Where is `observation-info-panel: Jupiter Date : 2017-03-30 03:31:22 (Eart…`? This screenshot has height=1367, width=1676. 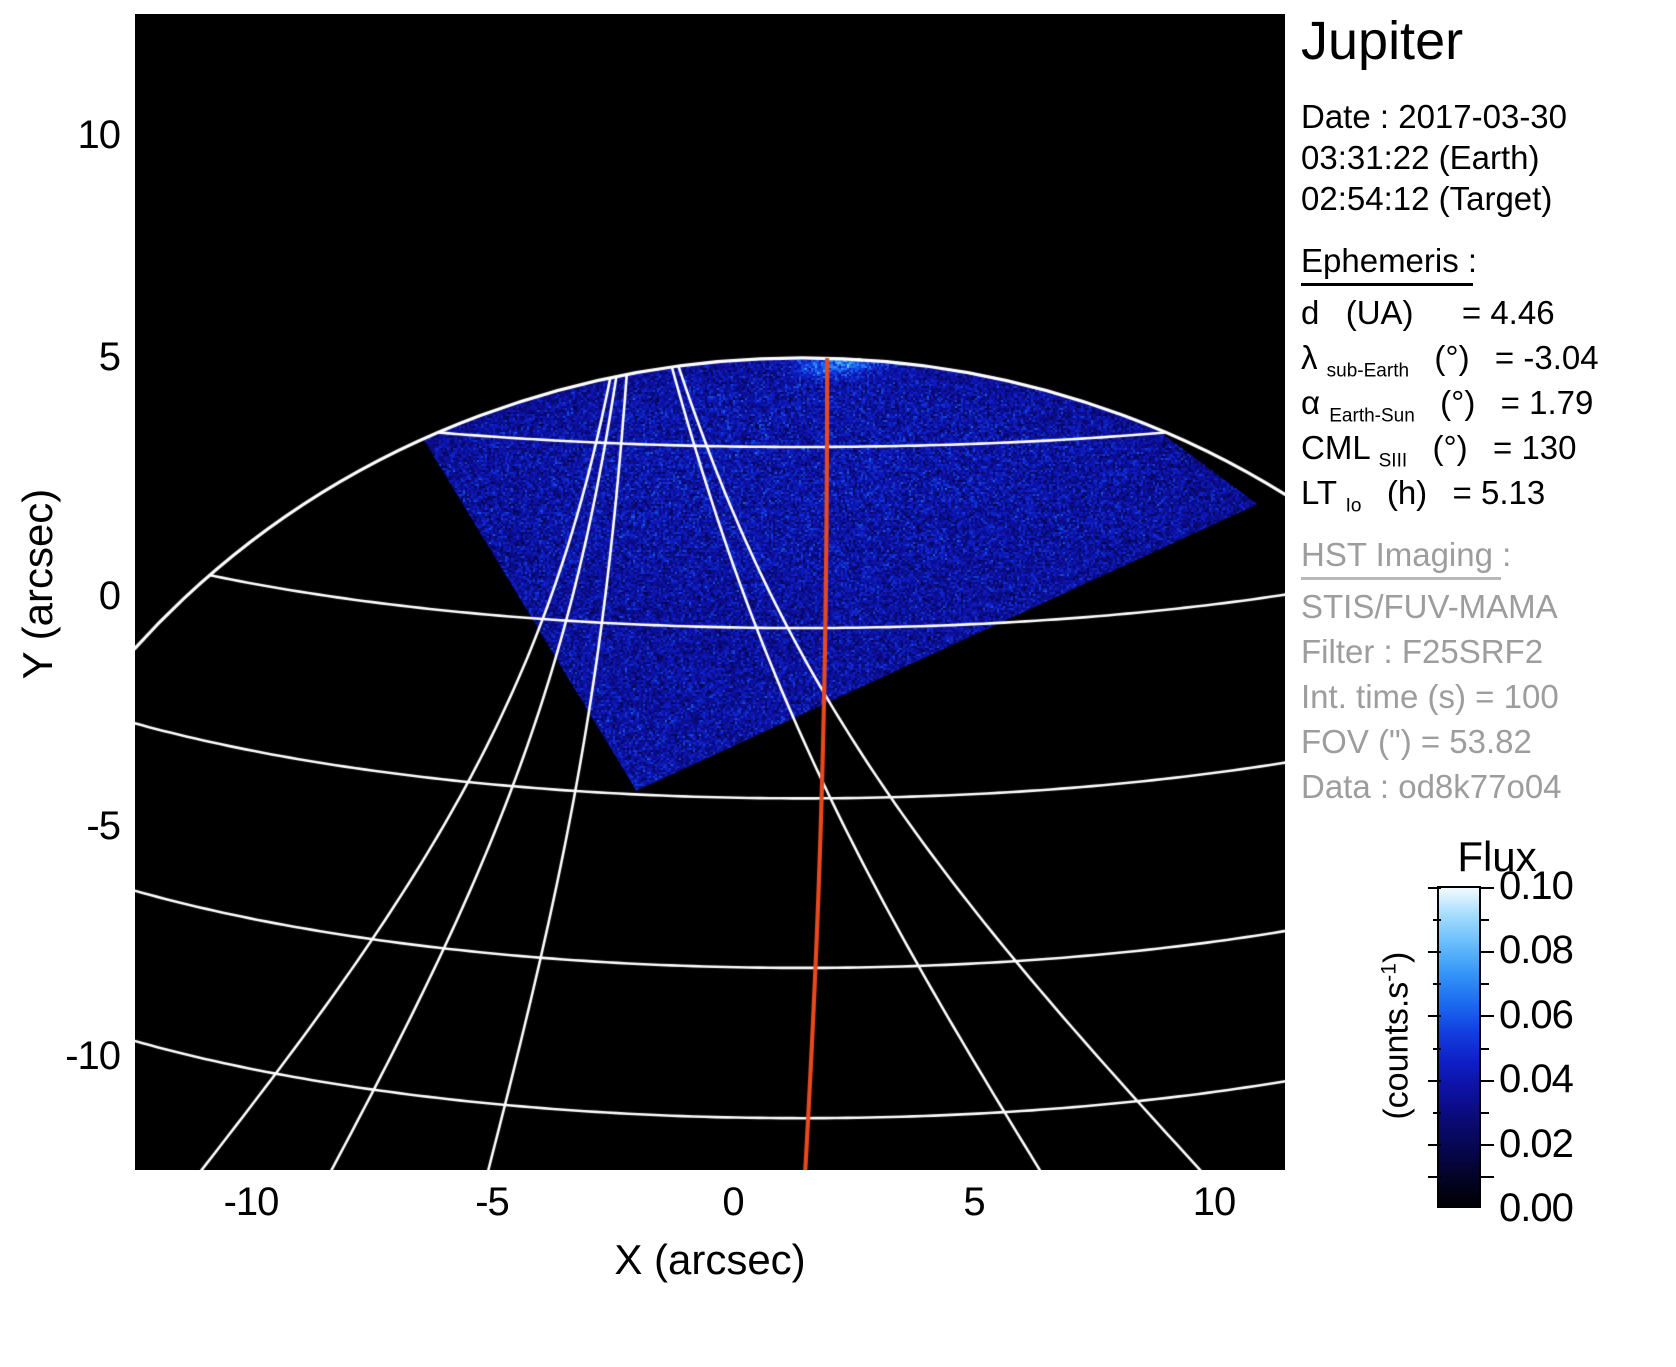
observation-info-panel: Jupiter Date : 2017-03-30 03:31:22 (Eart… is located at coordinates (1486, 402).